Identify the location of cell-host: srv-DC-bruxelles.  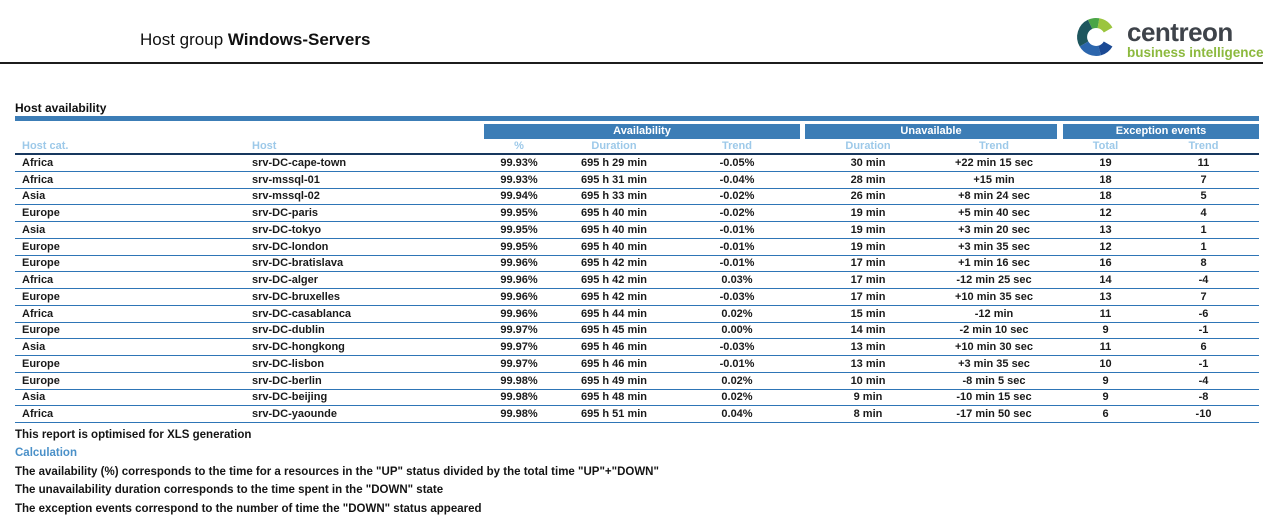
(296, 296).